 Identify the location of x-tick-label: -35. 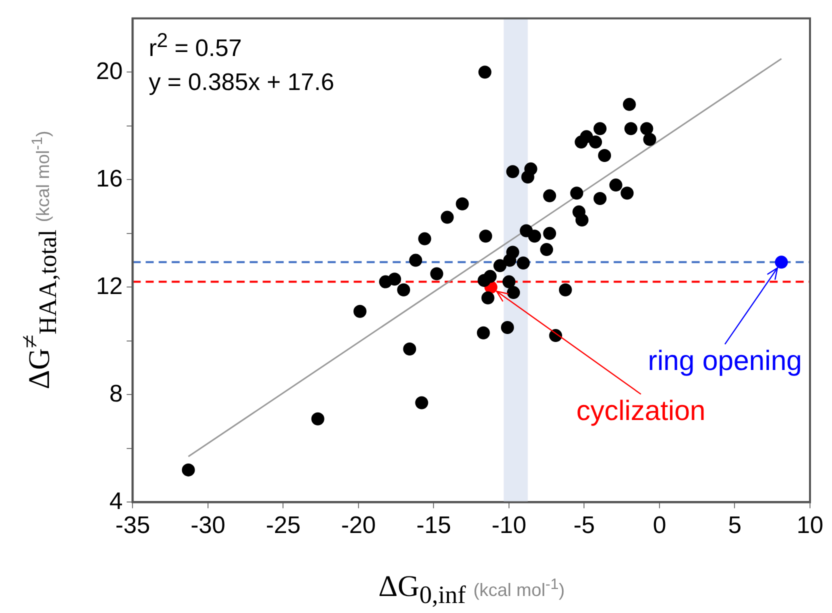
(132, 526).